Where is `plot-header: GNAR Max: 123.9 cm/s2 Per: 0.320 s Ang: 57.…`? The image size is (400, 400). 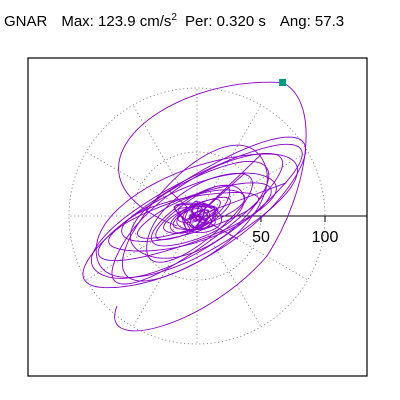 plot-header: GNAR Max: 123.9 cm/s2 Per: 0.320 s Ang: 57.… is located at coordinates (174, 21).